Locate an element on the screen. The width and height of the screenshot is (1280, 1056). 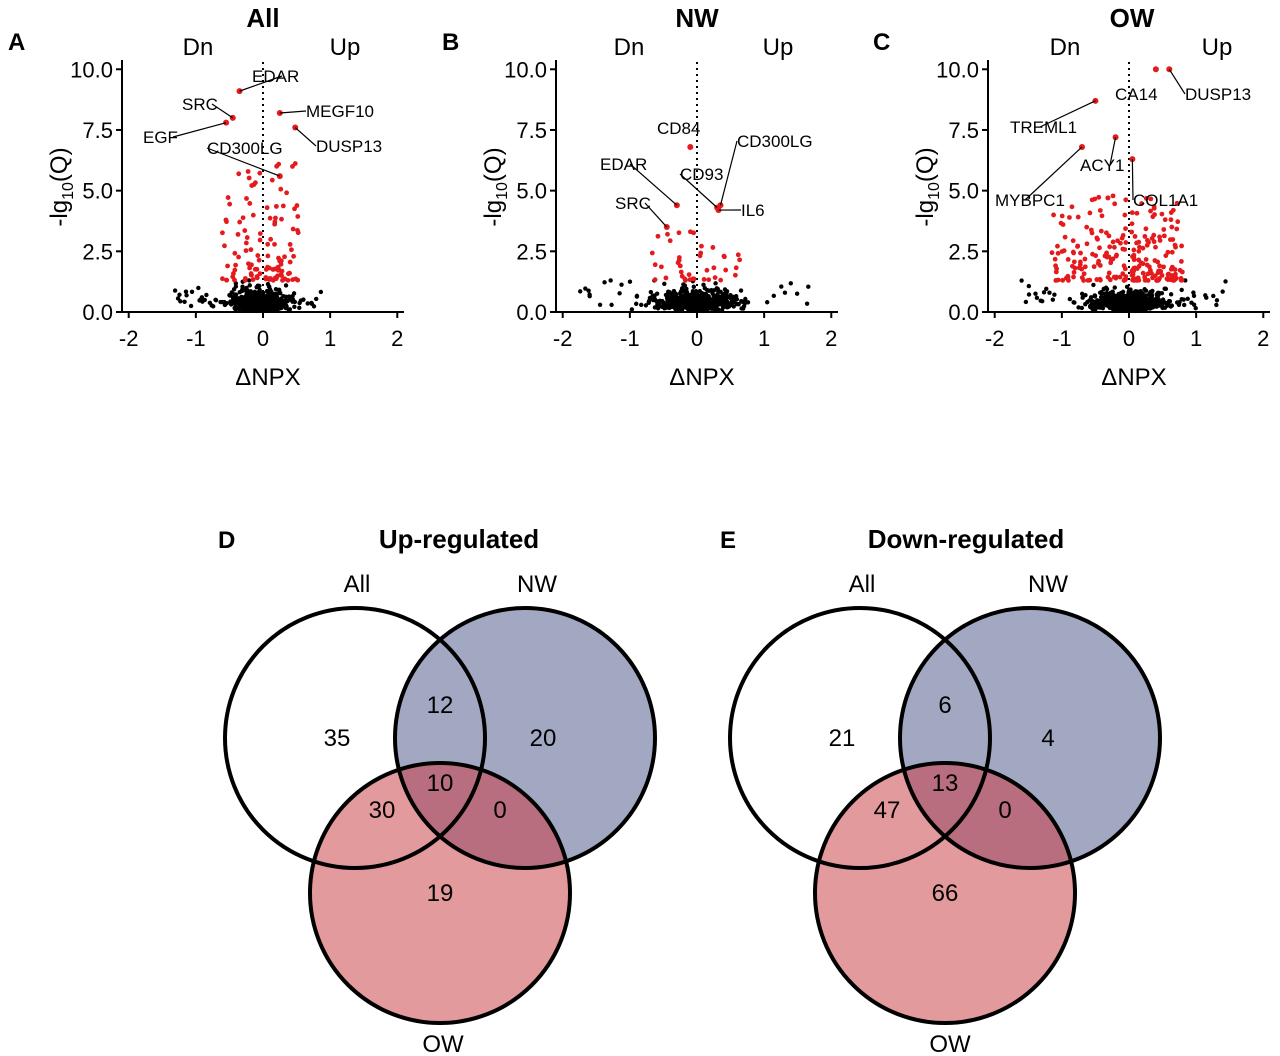
gene-label: SRC is located at coordinates (633, 203).